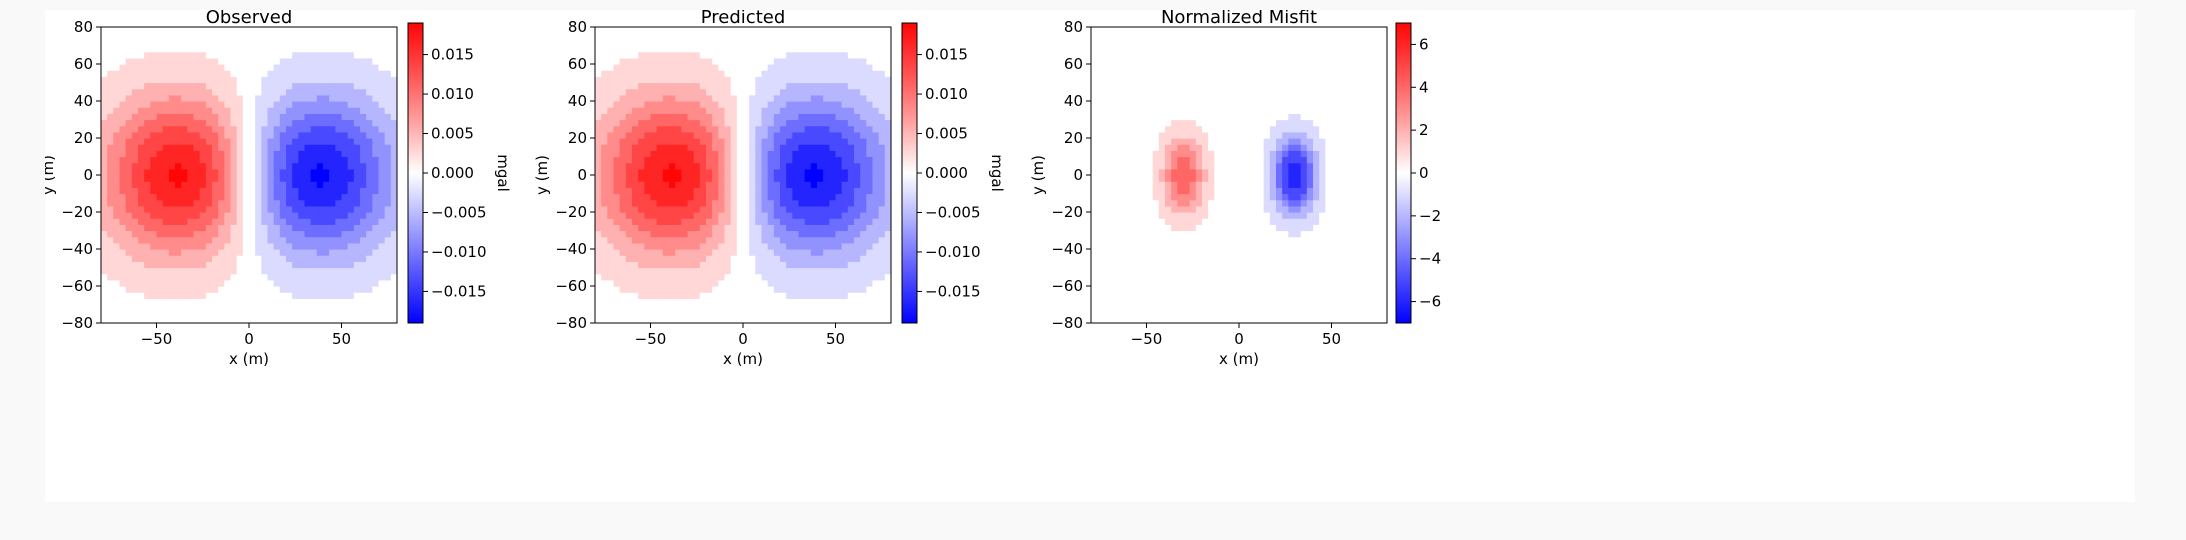  I want to click on colorbar-tick-label: 0.010, so click(946, 94).